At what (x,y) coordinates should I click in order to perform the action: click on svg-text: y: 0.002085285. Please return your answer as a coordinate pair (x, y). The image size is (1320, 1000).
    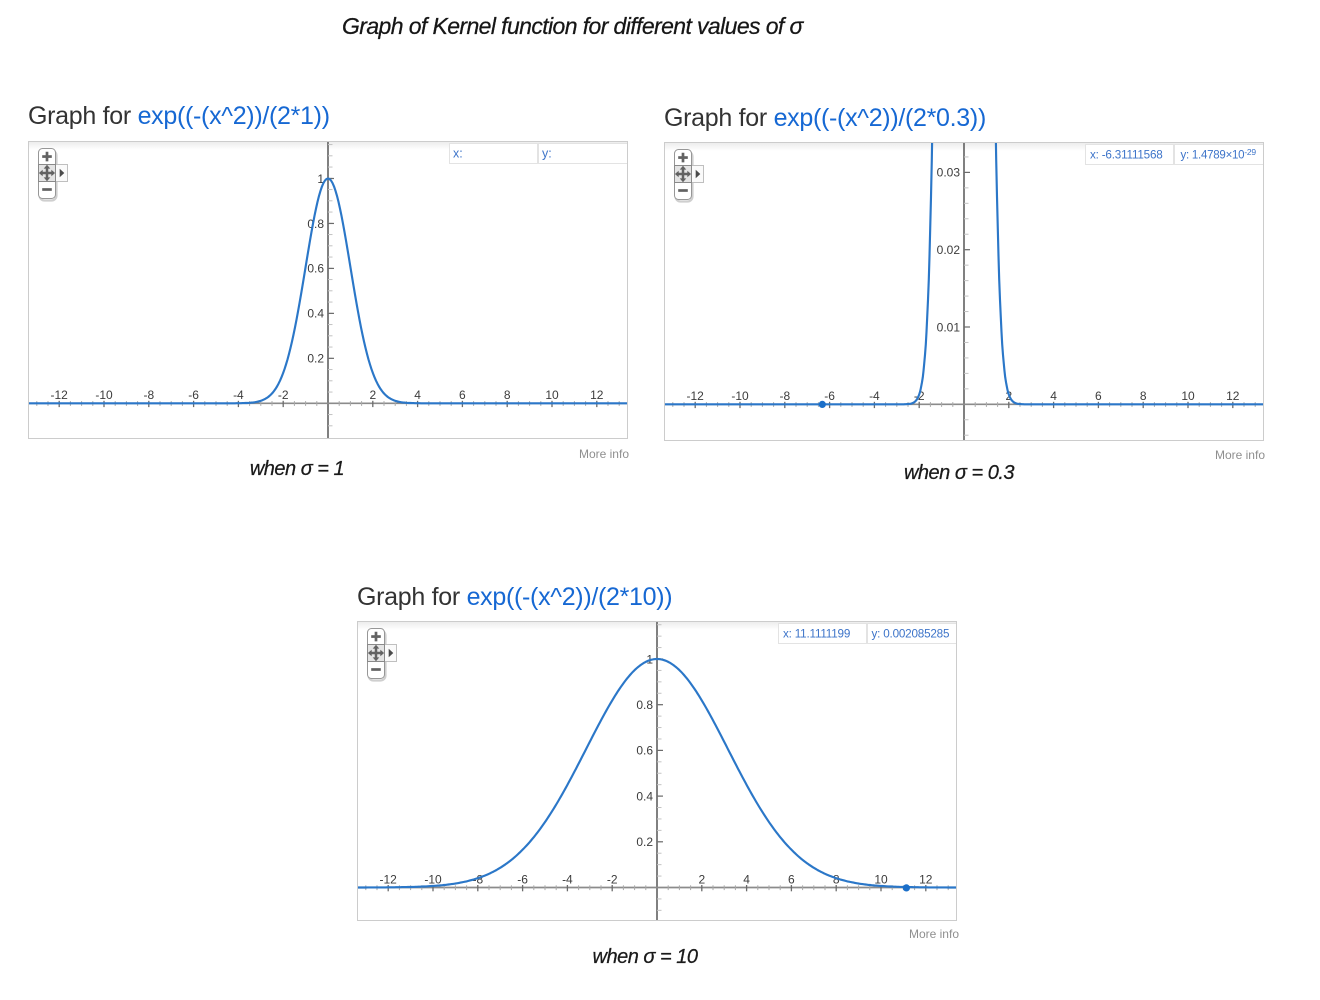
    Looking at the image, I should click on (911, 633).